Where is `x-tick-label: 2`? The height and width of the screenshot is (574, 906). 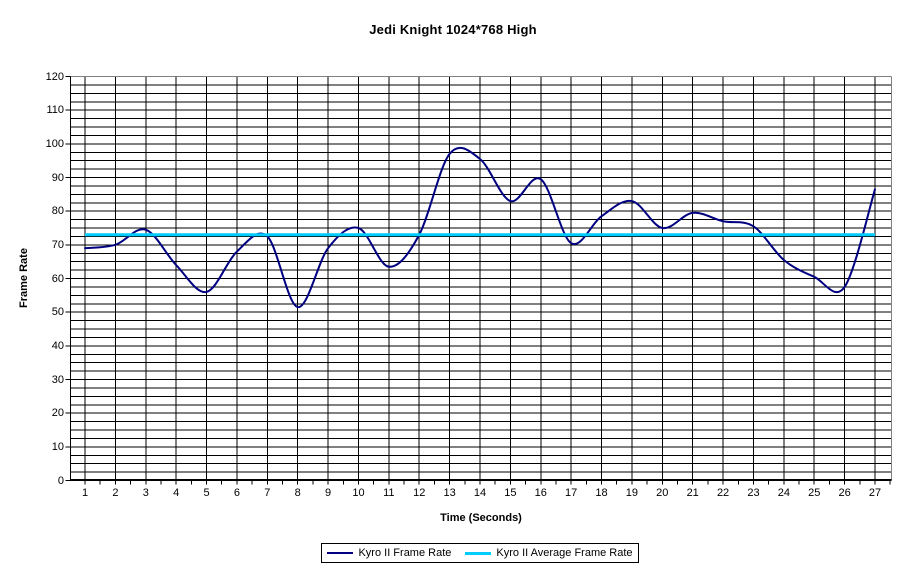 x-tick-label: 2 is located at coordinates (115, 493).